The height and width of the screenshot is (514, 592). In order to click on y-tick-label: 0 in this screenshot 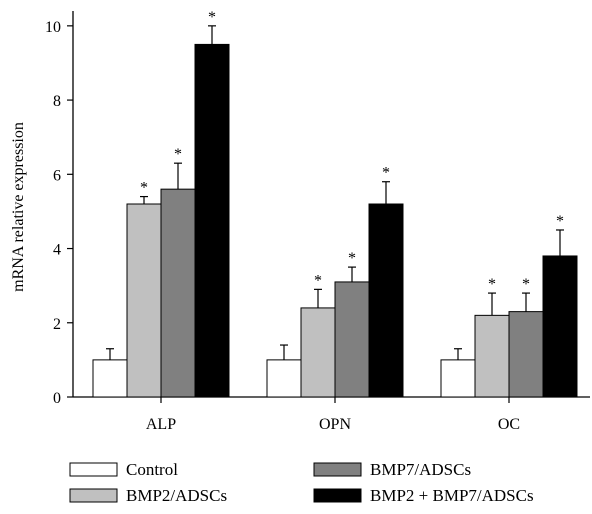, I will do `click(57, 398)`.